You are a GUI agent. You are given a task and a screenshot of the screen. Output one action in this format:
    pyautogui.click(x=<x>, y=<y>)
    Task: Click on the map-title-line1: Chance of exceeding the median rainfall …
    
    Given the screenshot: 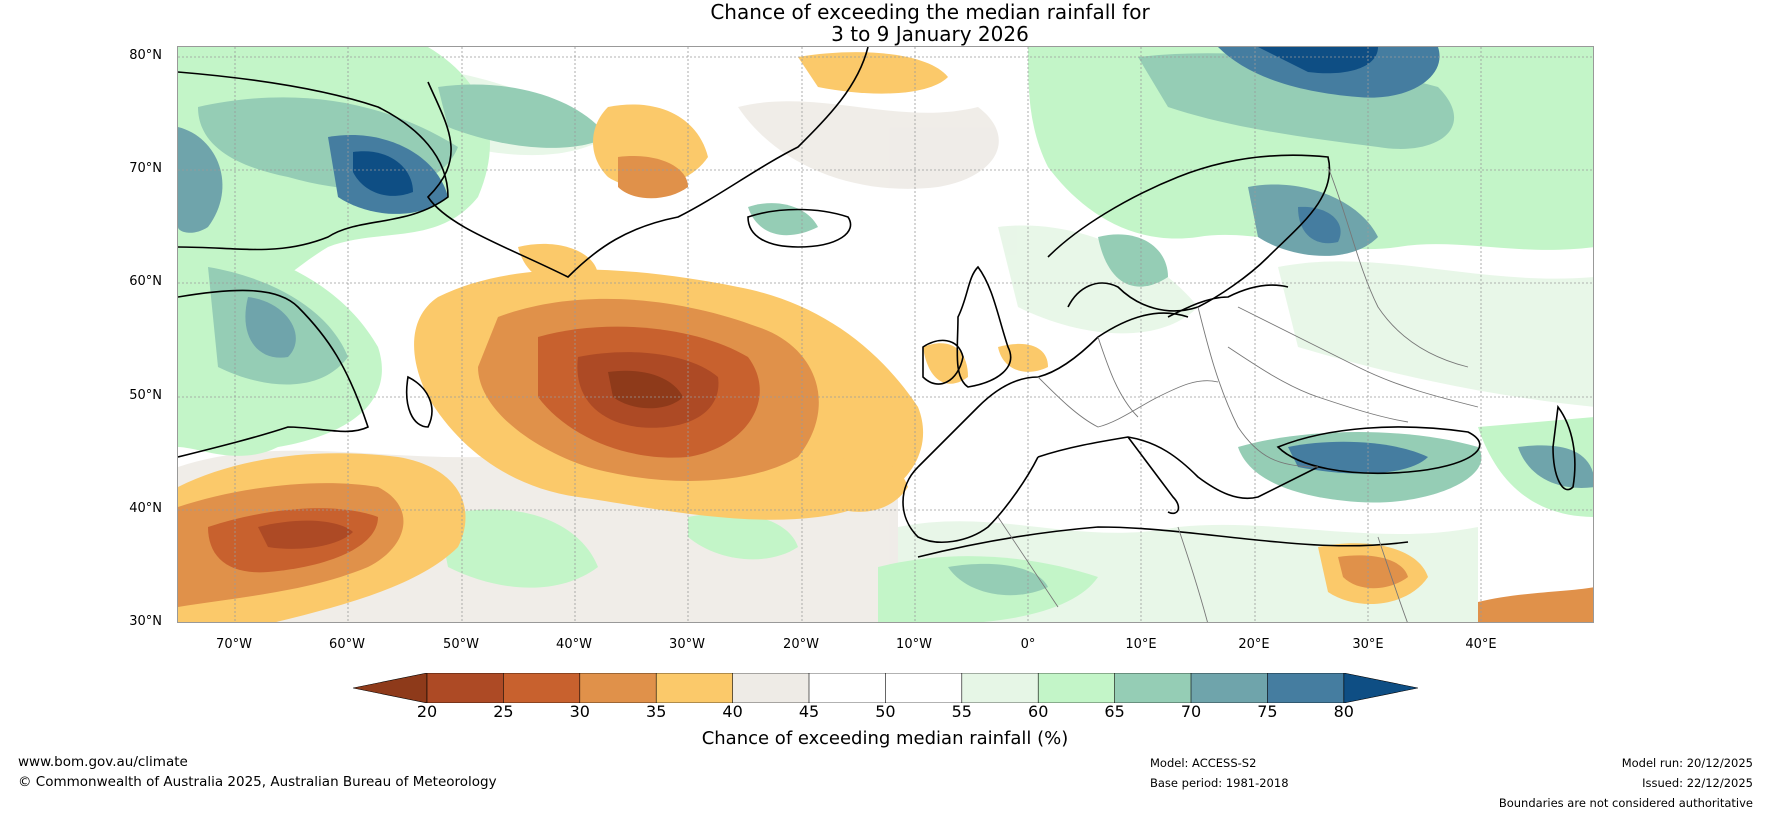 What is the action you would take?
    pyautogui.click(x=930, y=12)
    